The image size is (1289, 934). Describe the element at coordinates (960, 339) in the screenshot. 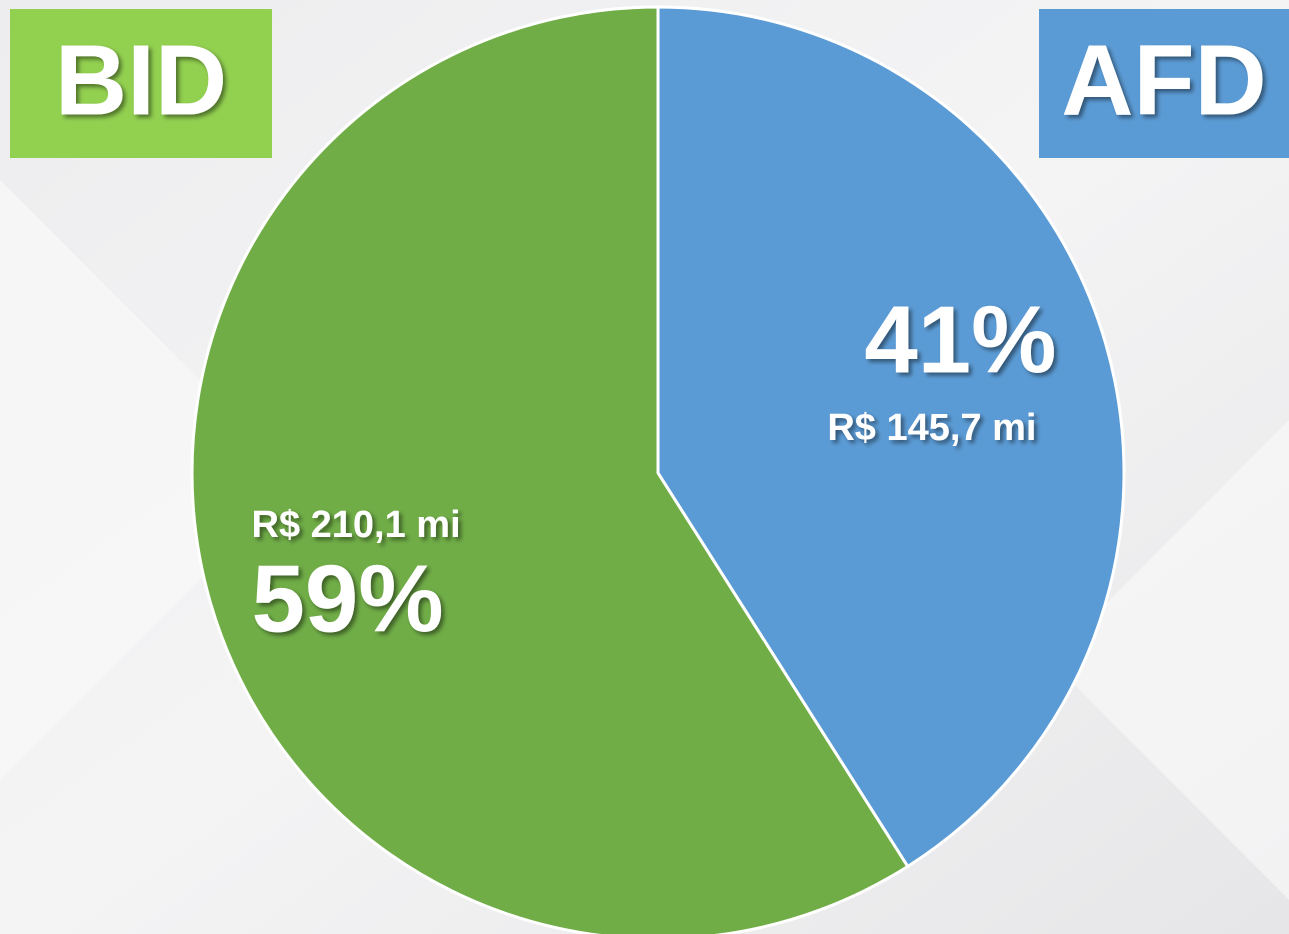

I see `percent-label: 41%` at that location.